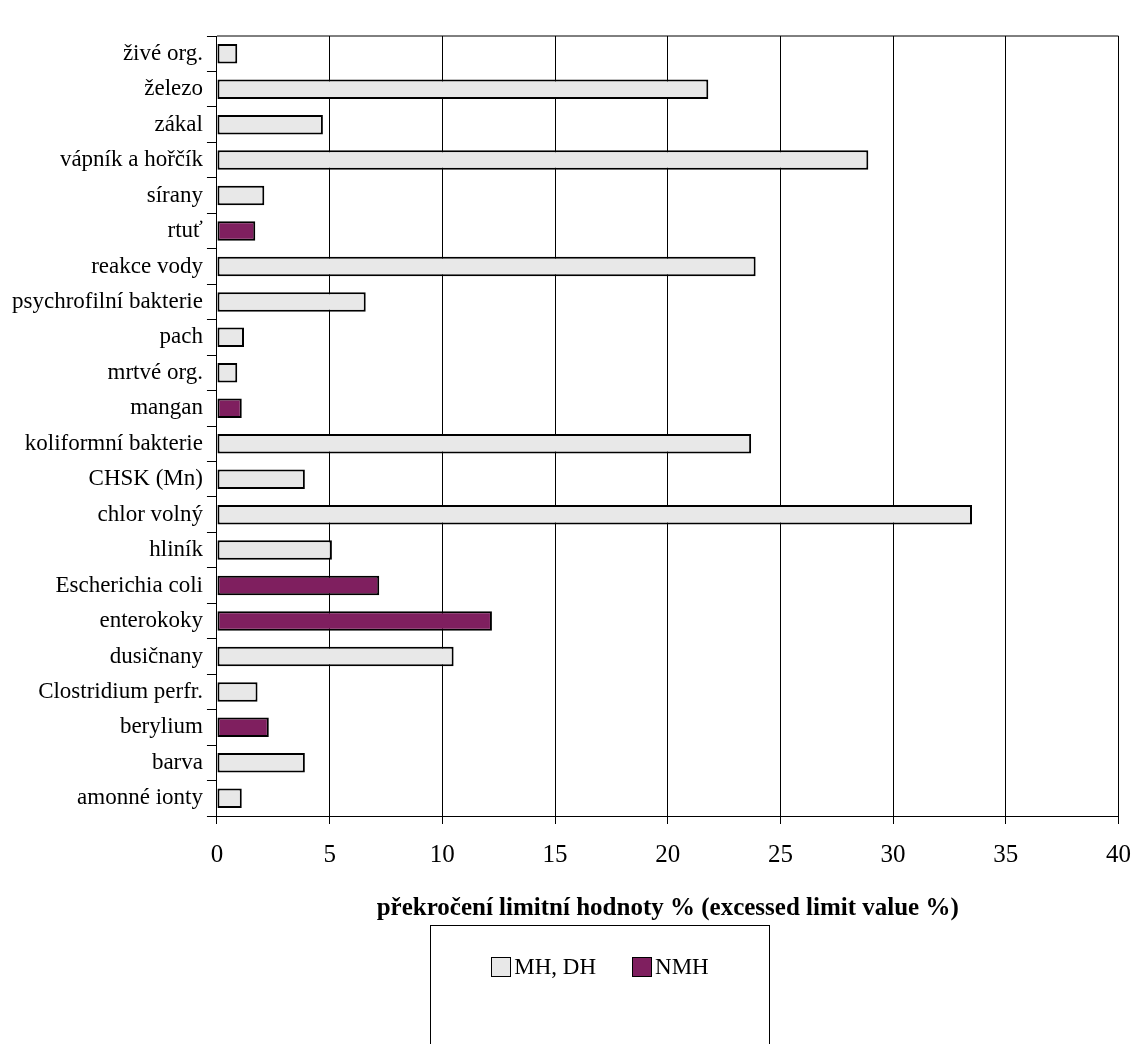 This screenshot has height=1044, width=1147. What do you see at coordinates (175, 194) in the screenshot?
I see `y-tick-label: sírany` at bounding box center [175, 194].